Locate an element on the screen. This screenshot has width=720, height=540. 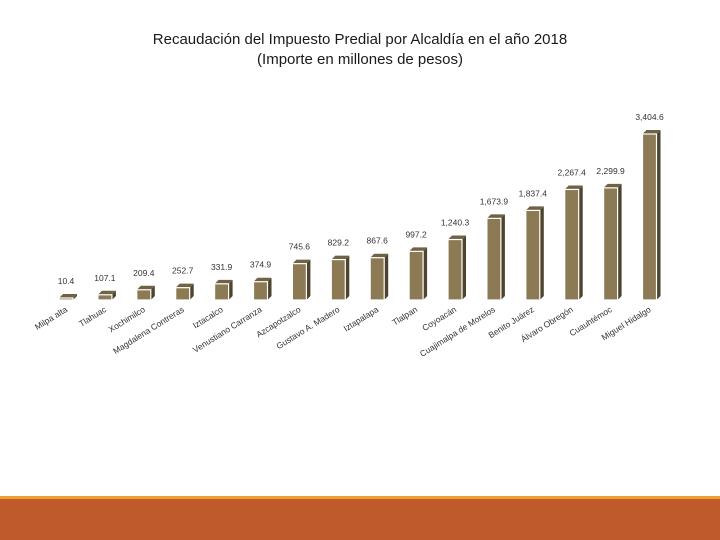
value-label: 745.6 is located at coordinates (300, 247).